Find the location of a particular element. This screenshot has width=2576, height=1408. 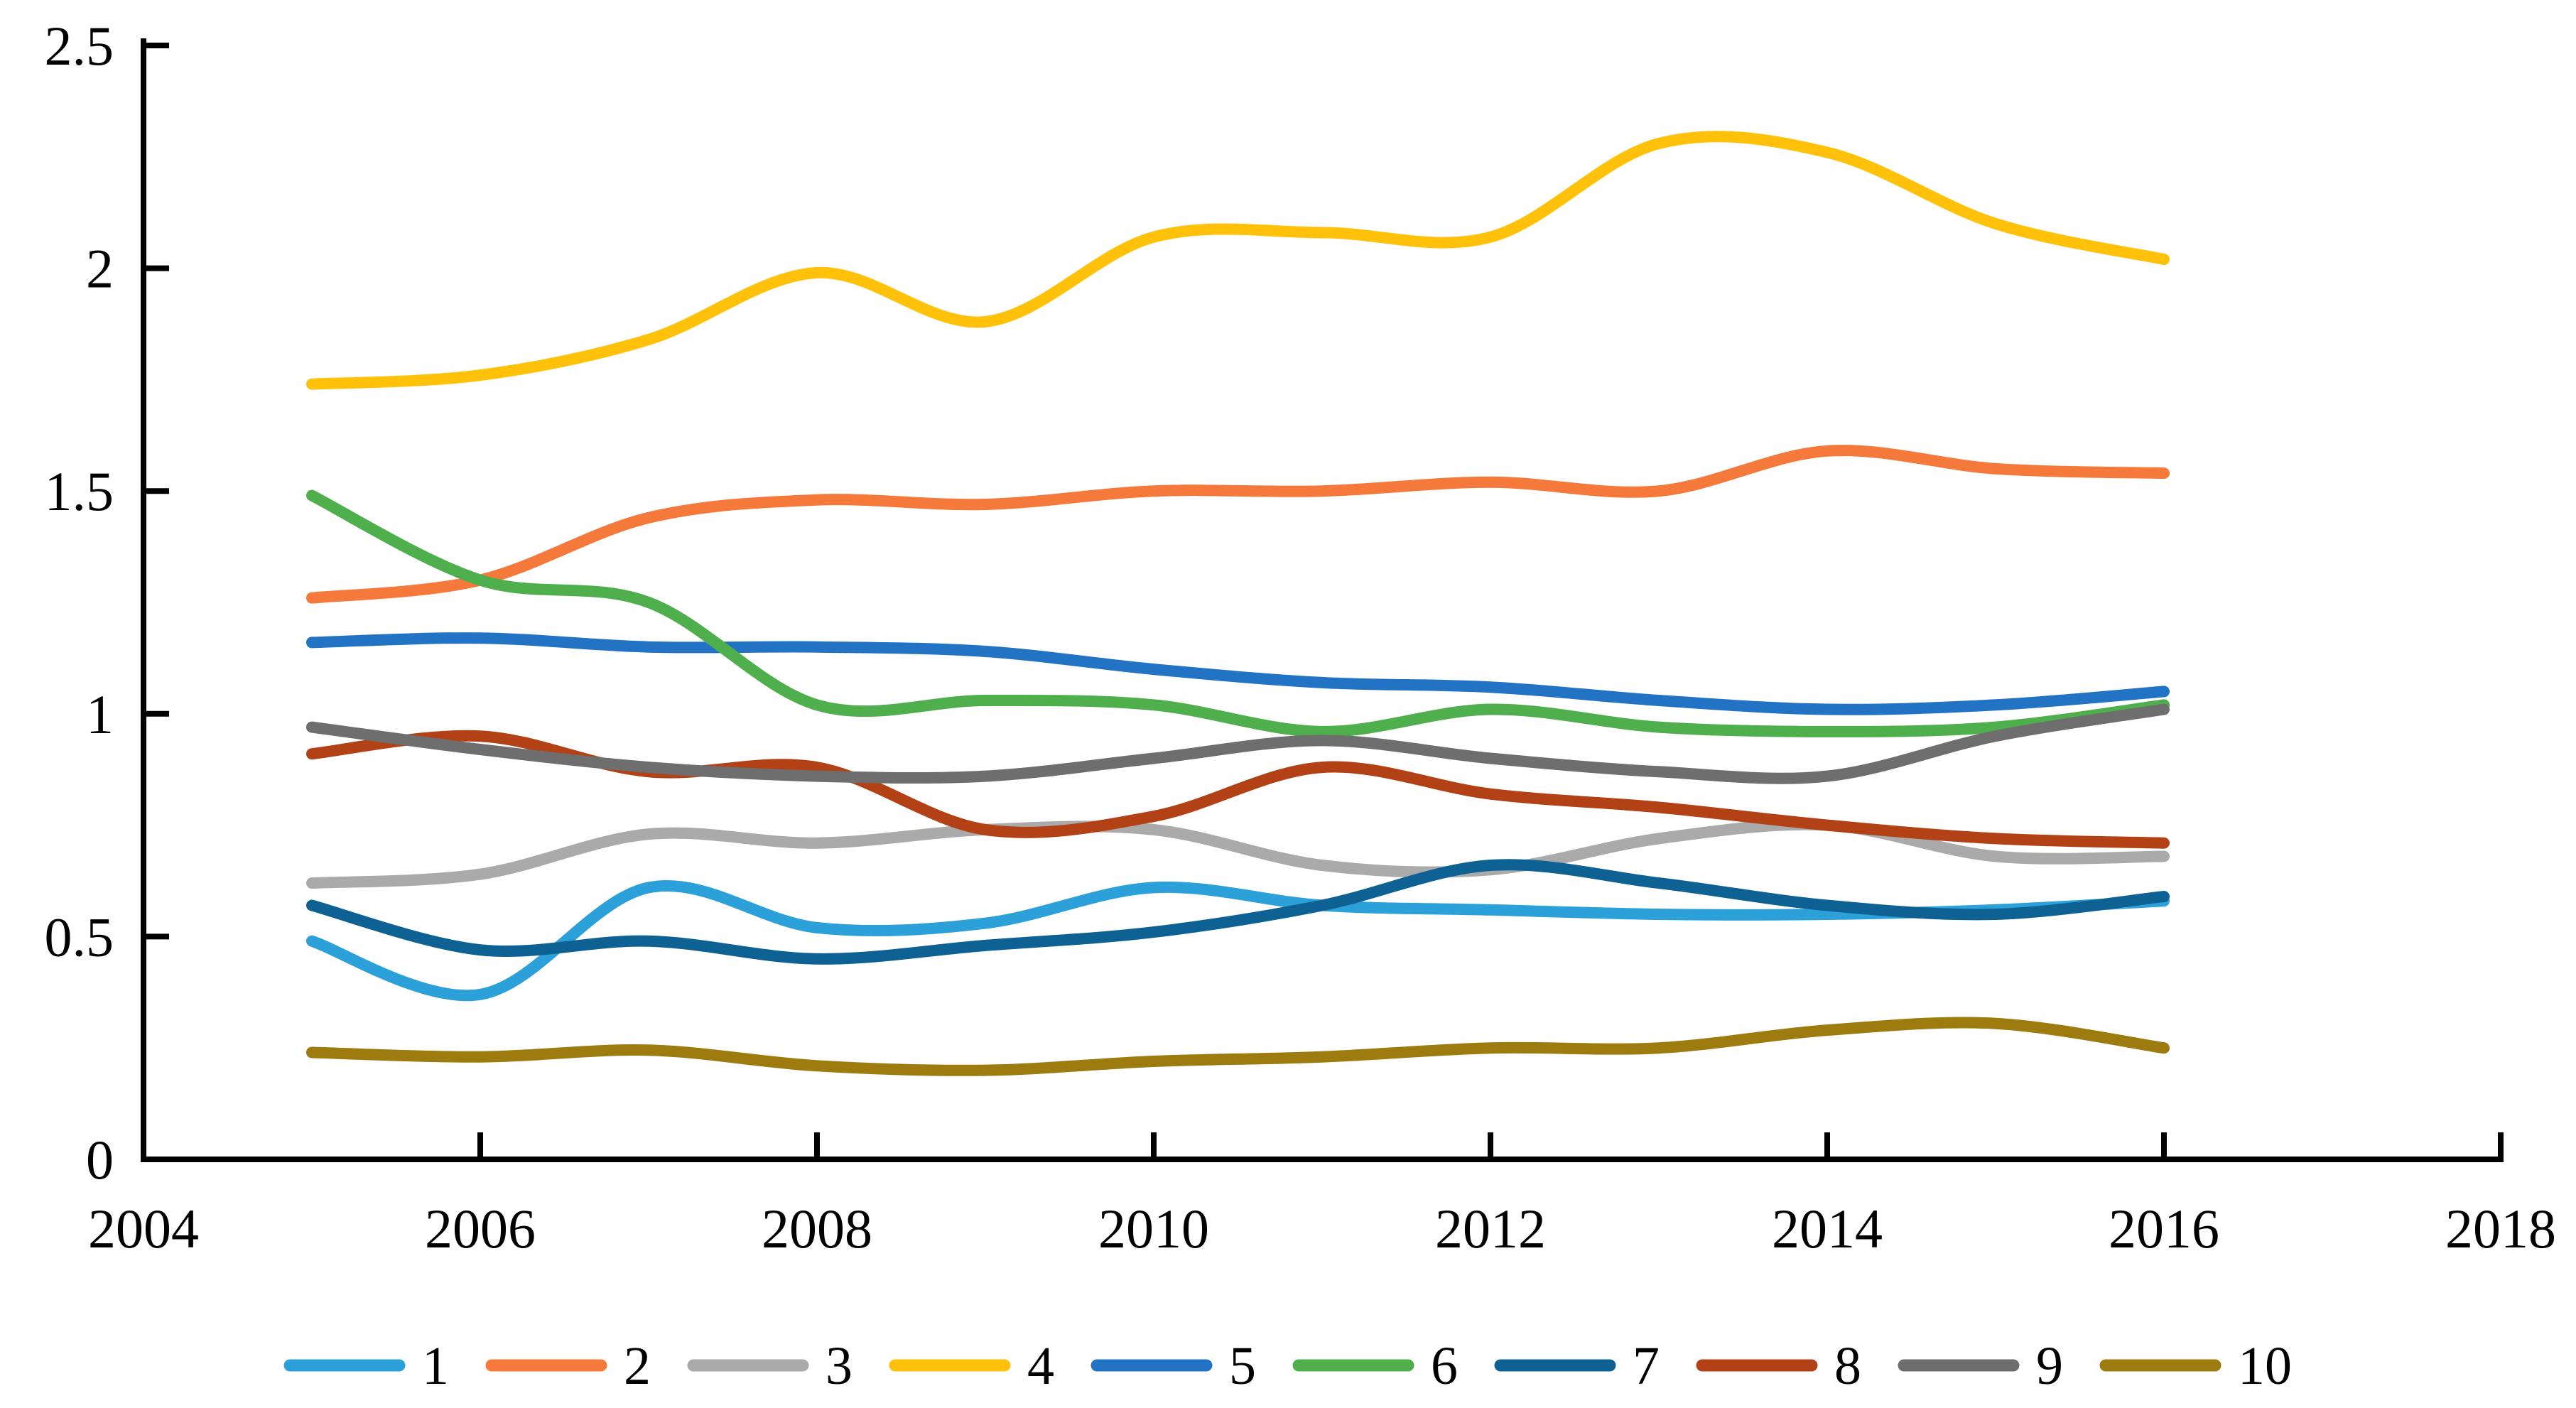

y-tick-label-0.5: 0.5 is located at coordinates (79, 937).